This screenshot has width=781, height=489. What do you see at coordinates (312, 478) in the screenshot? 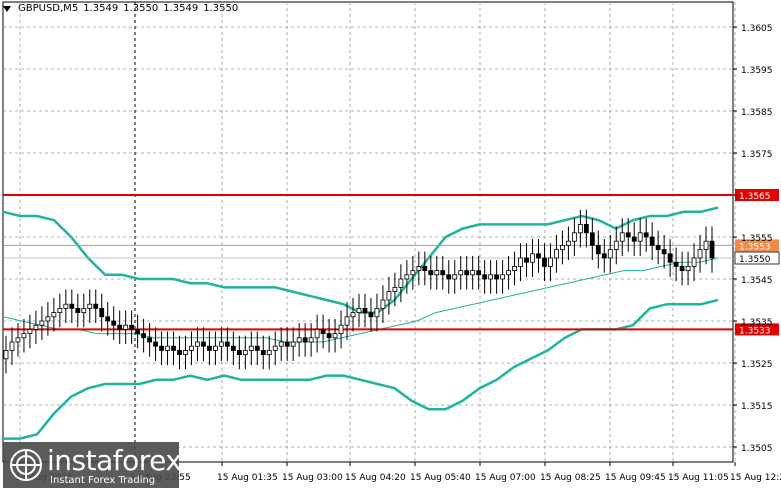
I see `x-tick-label: 15 Aug 03:00` at bounding box center [312, 478].